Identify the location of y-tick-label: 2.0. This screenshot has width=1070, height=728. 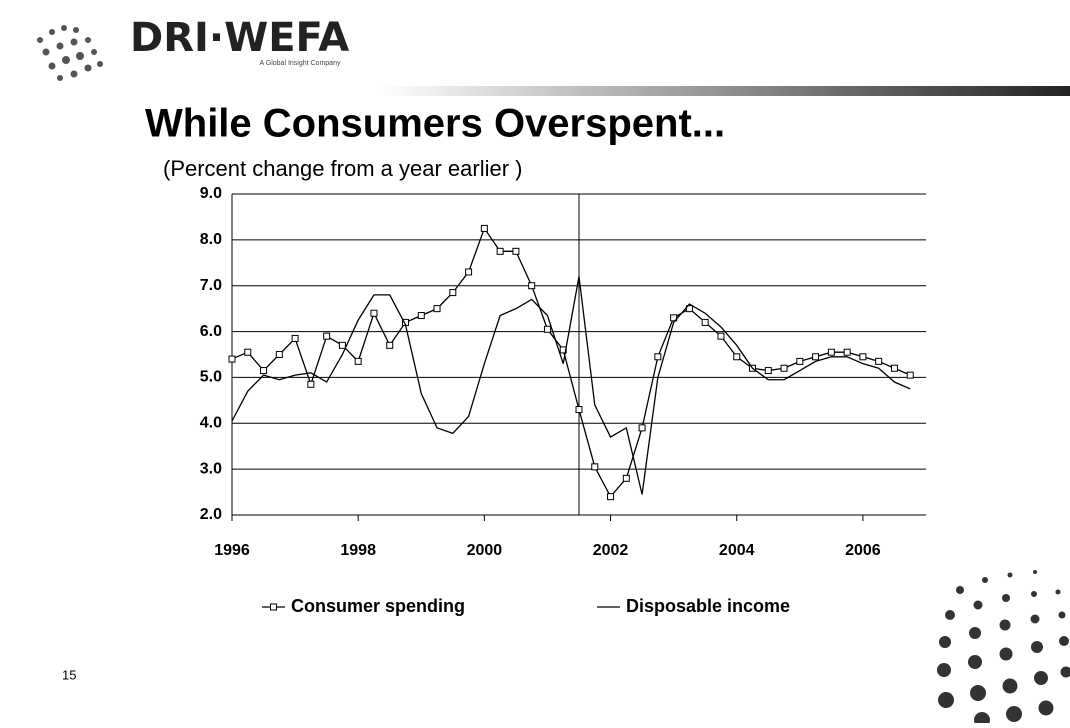
(211, 514).